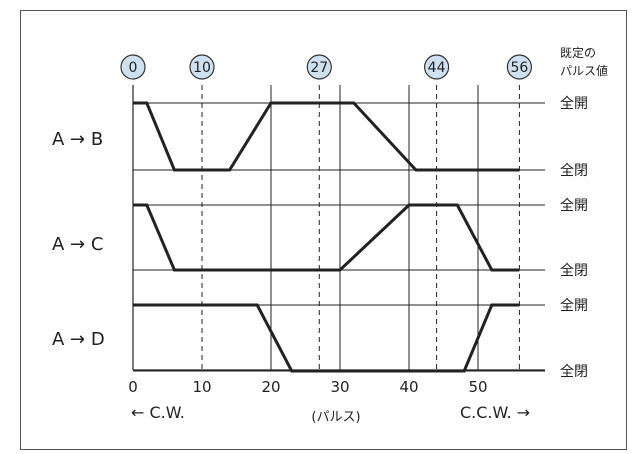 Image resolution: width=640 pixels, height=454 pixels. What do you see at coordinates (574, 371) in the screenshot?
I see `state-label-closed-2: 全閉` at bounding box center [574, 371].